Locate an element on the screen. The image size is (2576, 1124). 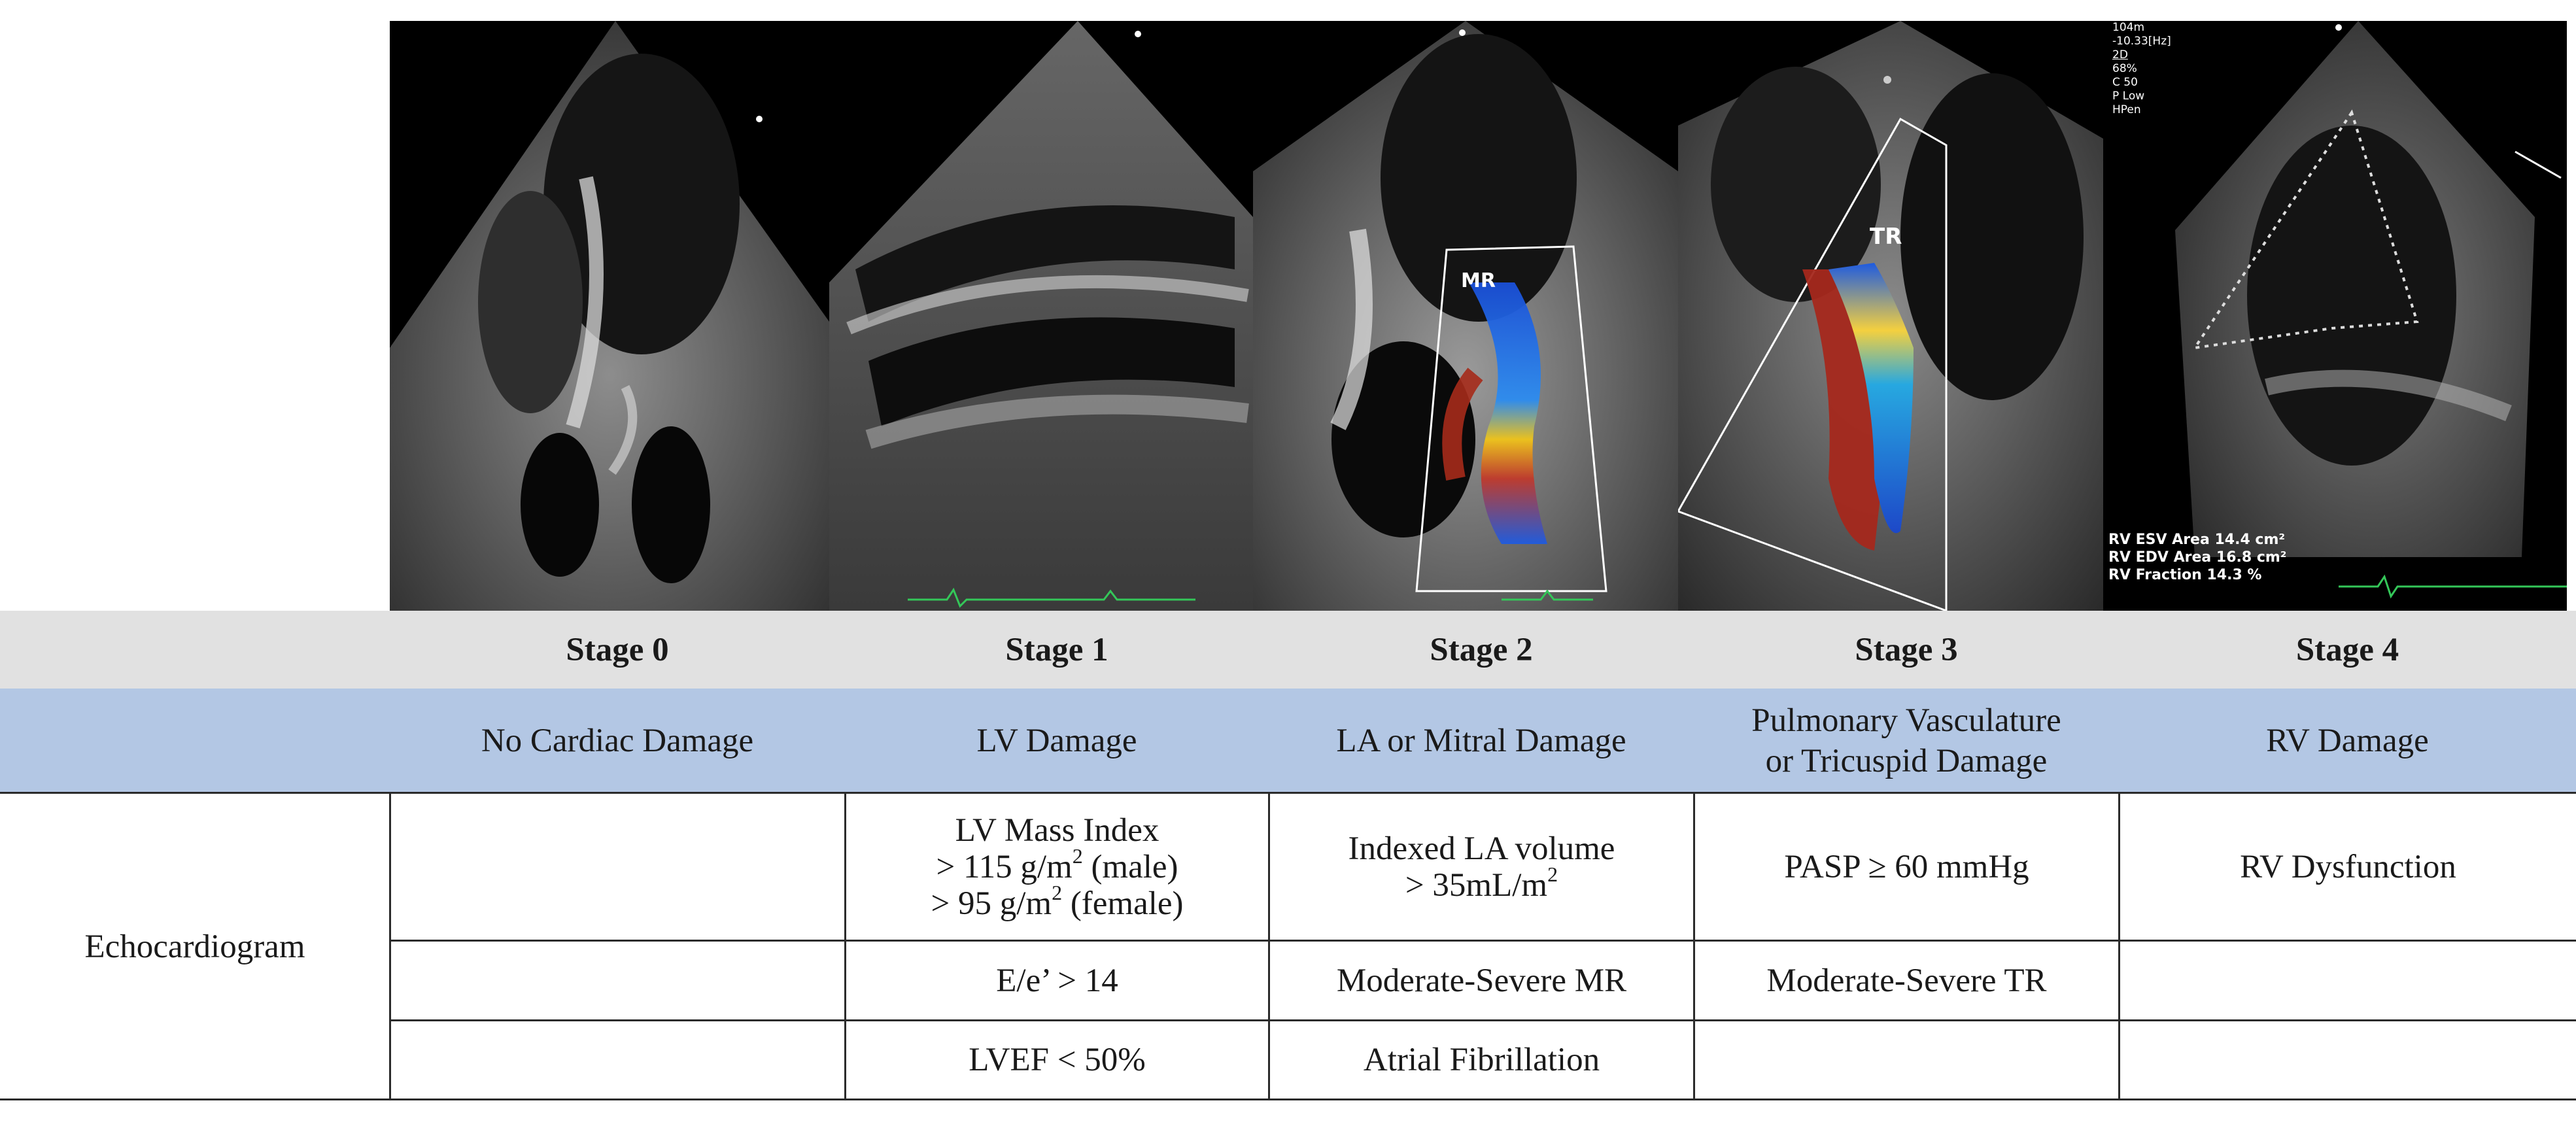
pasp-cell: PASP ≥ 60 mmHg is located at coordinates (1907, 866).